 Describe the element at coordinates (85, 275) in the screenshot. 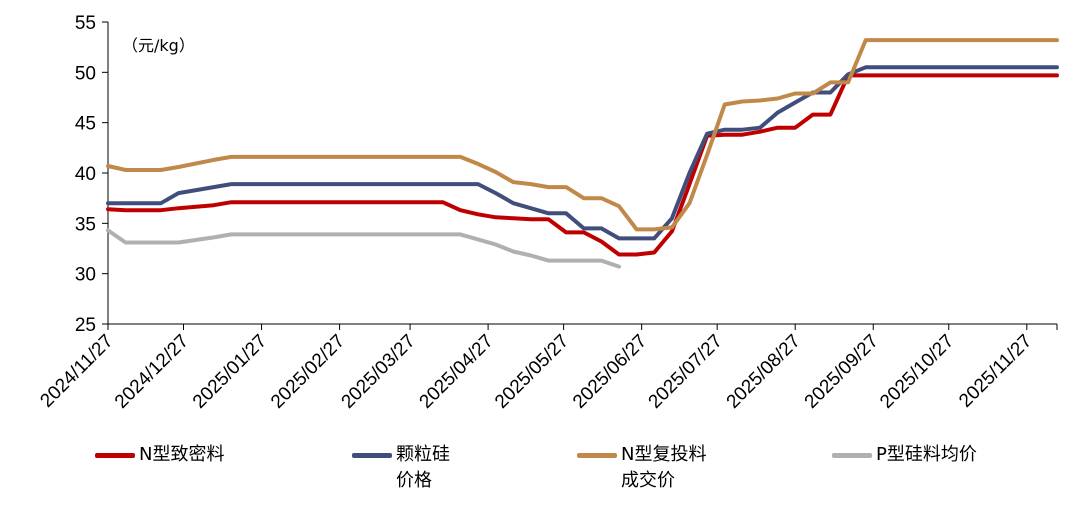

I see `y-tick-label: 30` at that location.